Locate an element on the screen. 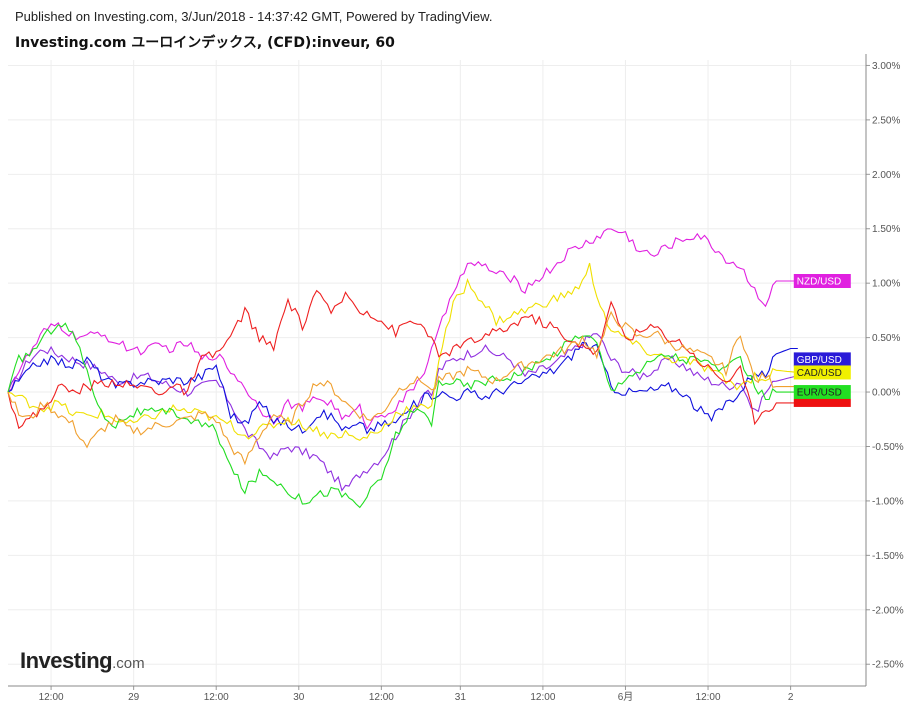 This screenshot has width=920, height=708. y-tick-label: -1.00% is located at coordinates (888, 501).